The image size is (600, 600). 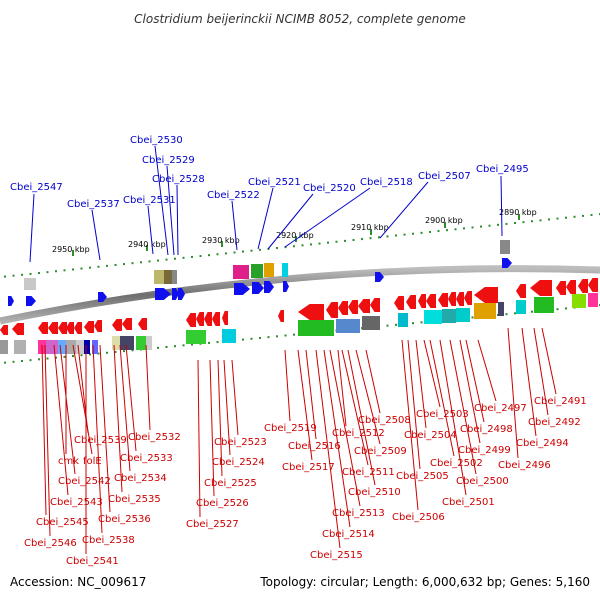 What do you see at coordinates (168, 160) in the screenshot?
I see `gene-label-cbei-2529: Cbei_2529` at bounding box center [168, 160].